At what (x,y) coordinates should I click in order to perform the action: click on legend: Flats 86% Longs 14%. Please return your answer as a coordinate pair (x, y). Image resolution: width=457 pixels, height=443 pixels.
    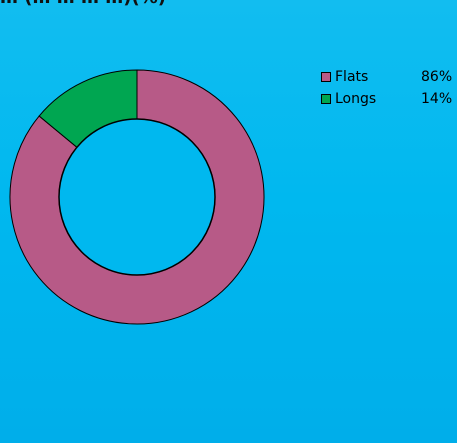
    Looking at the image, I should click on (389, 88).